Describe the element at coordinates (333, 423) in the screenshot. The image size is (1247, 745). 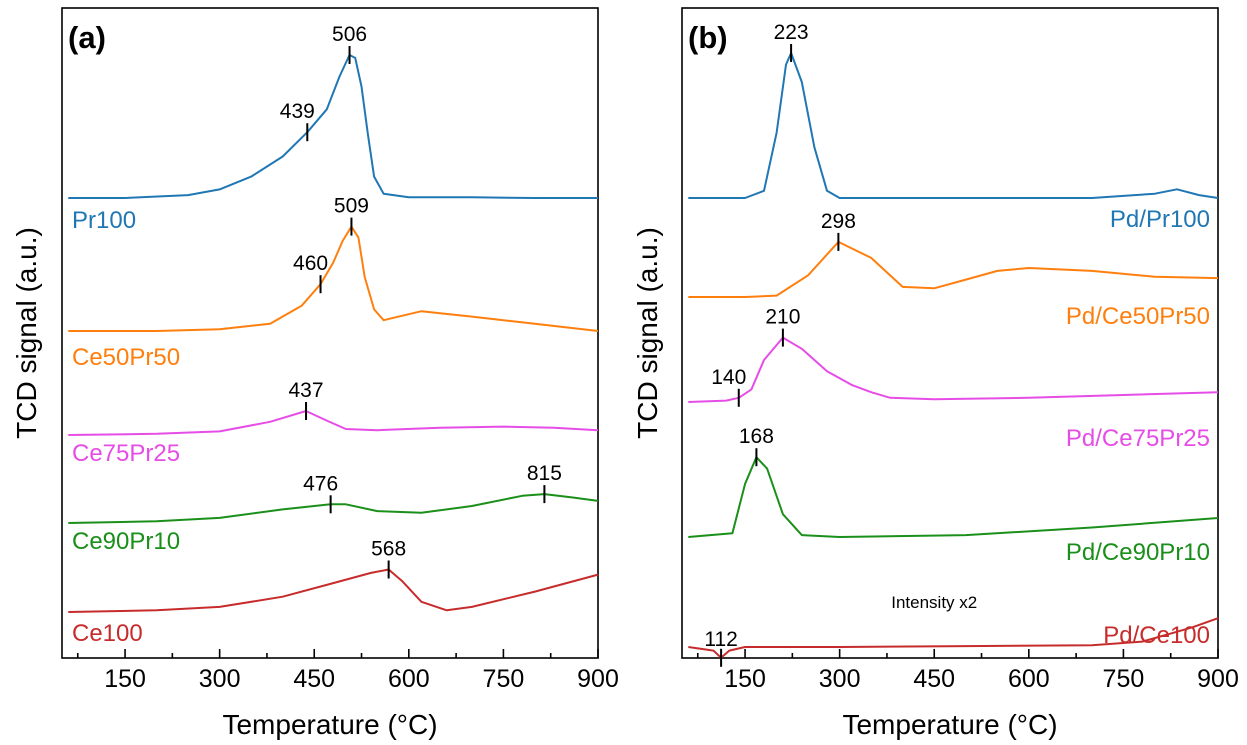
I see `series-line-ce75pr25` at that location.